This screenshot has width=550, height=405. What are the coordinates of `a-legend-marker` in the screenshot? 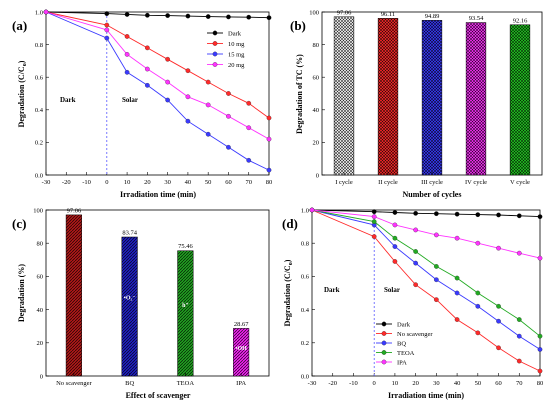 It's located at (215, 64).